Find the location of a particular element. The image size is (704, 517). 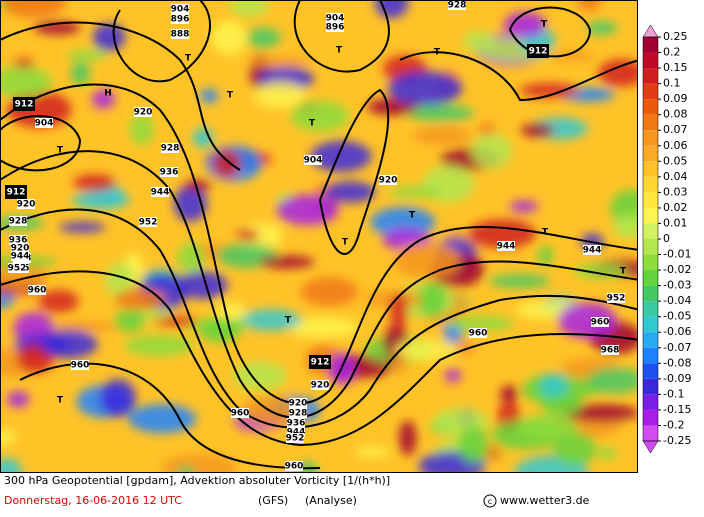

legend-frame is located at coordinates (650, 239).